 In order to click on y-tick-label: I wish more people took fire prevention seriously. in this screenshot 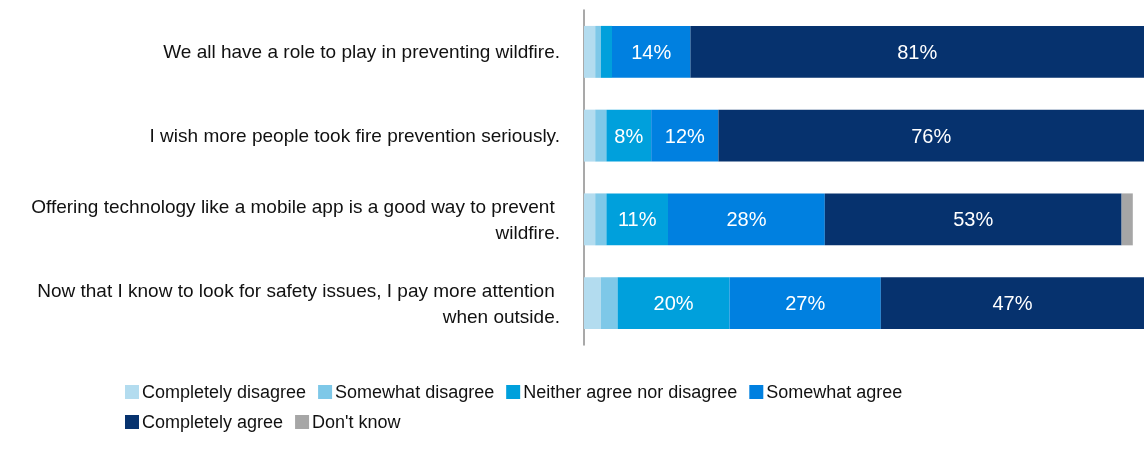, I will do `click(354, 136)`.